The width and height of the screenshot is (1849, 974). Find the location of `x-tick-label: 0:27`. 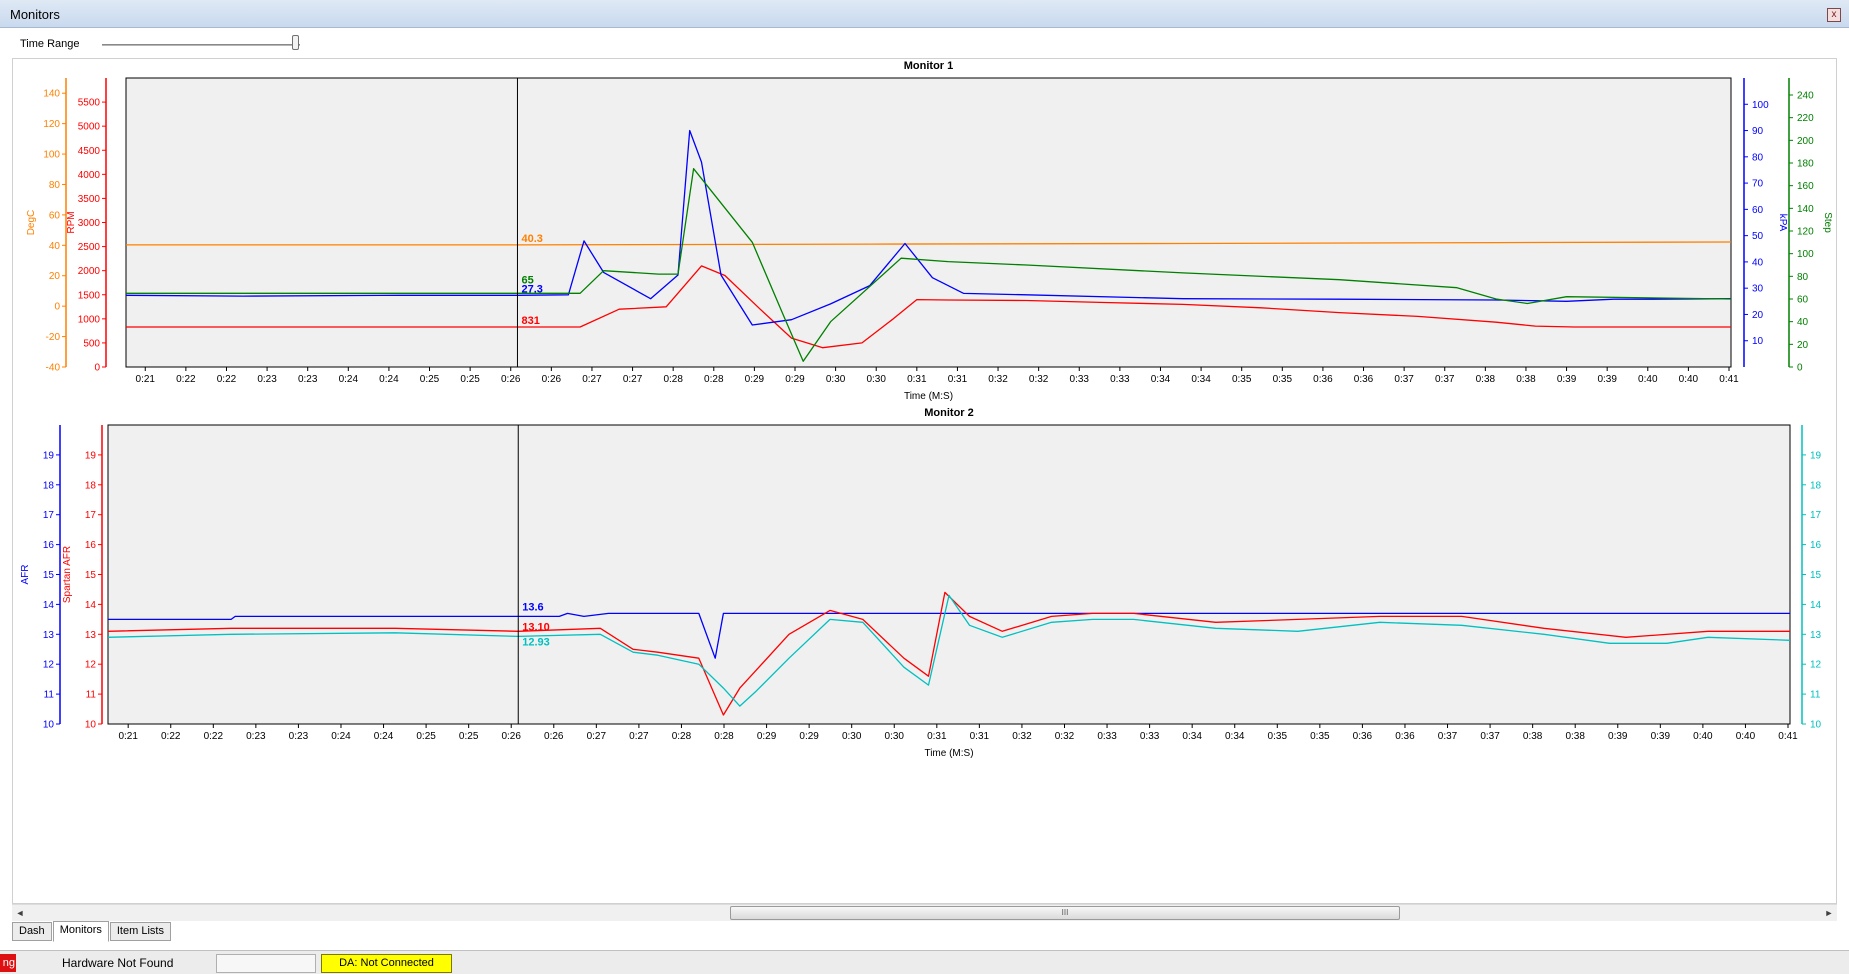

x-tick-label: 0:27 is located at coordinates (592, 379).